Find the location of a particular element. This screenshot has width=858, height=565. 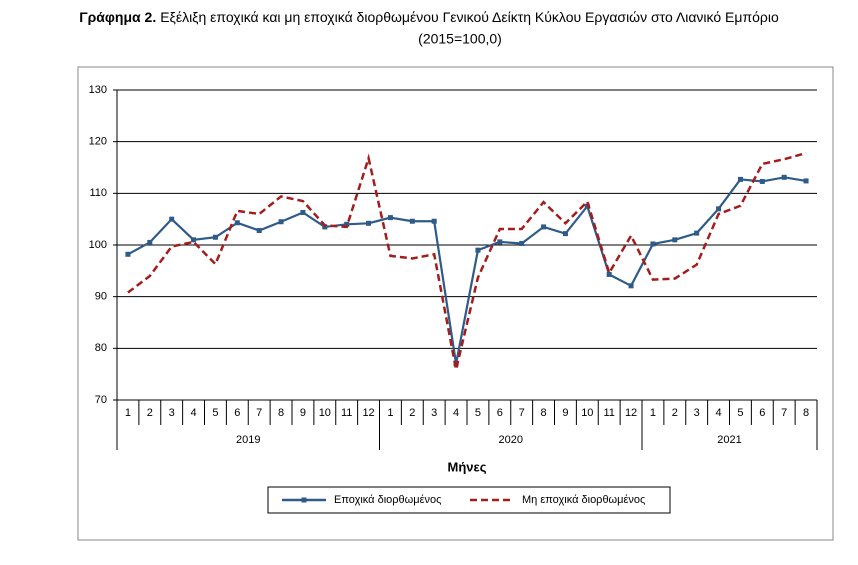

title-label: Γράφημα 2. is located at coordinates (117, 17).